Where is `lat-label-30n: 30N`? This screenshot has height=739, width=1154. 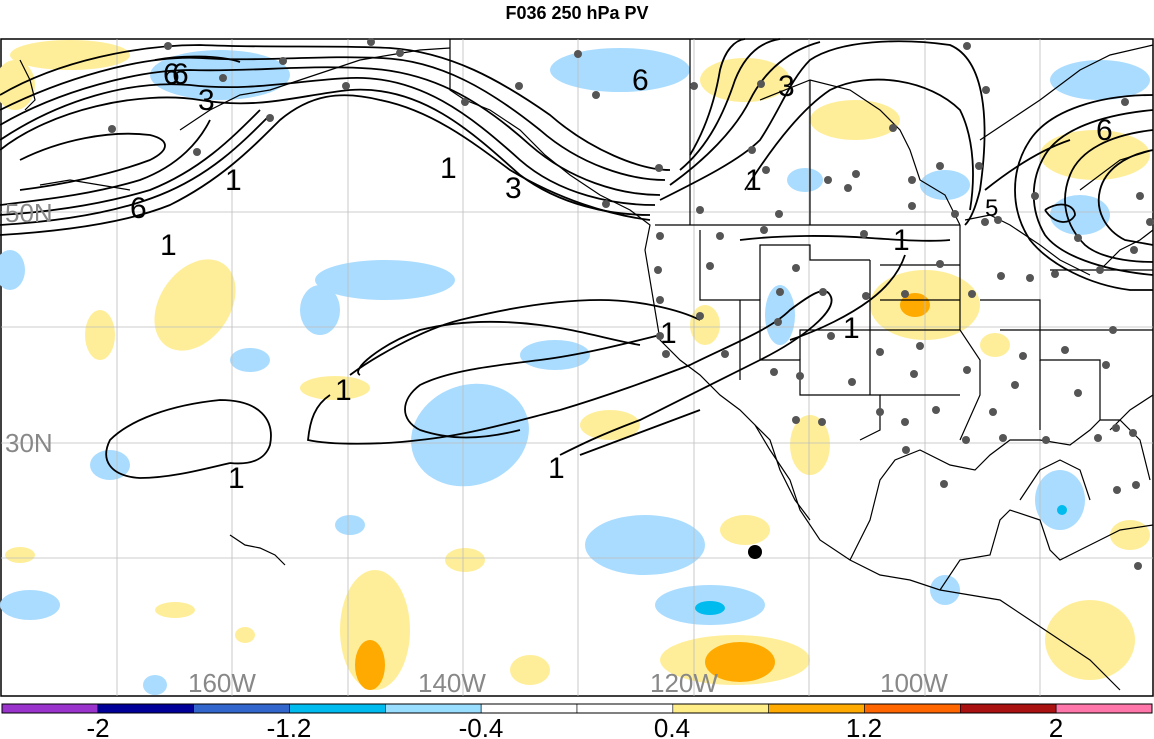
lat-label-30n: 30N is located at coordinates (29, 443).